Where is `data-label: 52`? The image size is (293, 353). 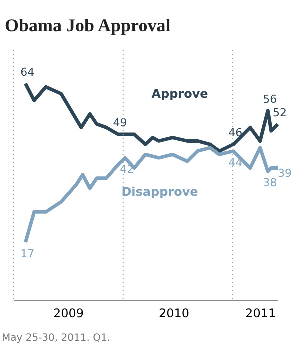
data-label: 52 is located at coordinates (280, 113).